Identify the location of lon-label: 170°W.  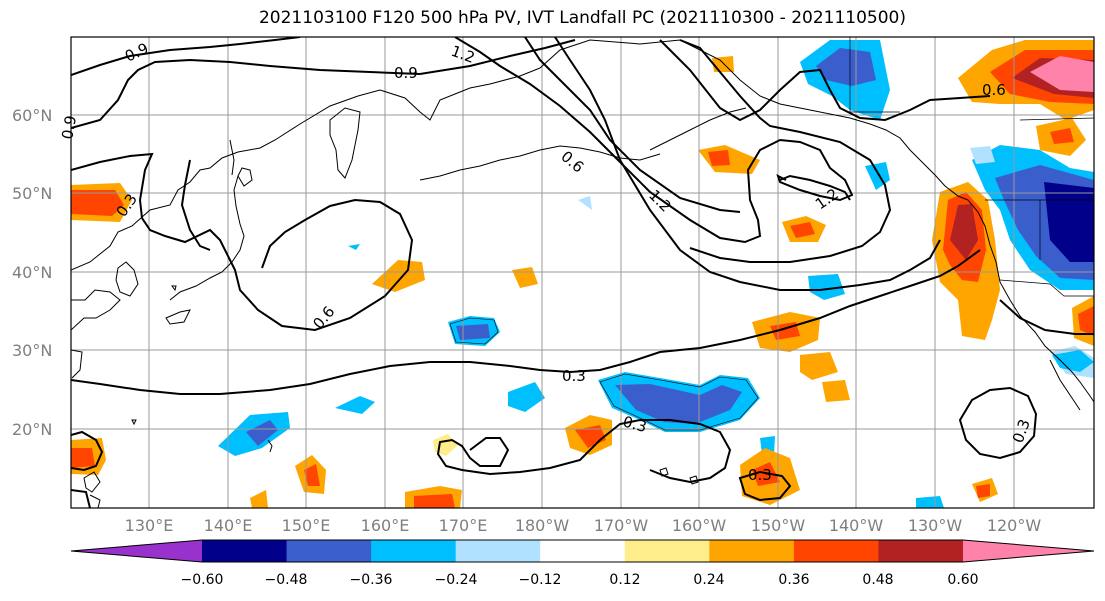
(621, 525).